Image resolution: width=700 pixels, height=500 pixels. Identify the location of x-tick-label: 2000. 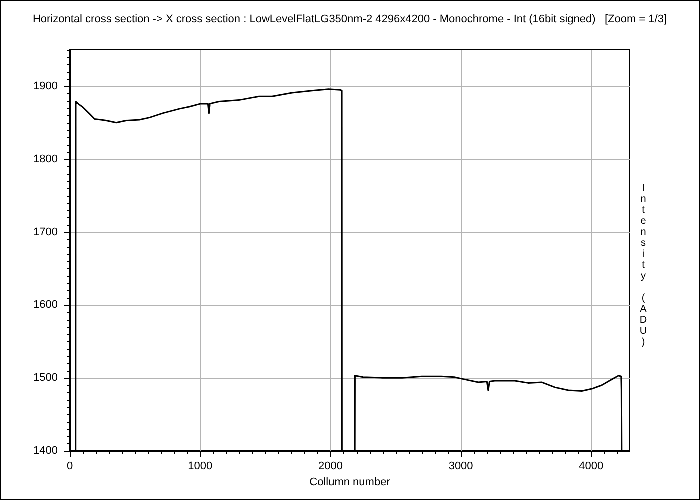
(330, 466).